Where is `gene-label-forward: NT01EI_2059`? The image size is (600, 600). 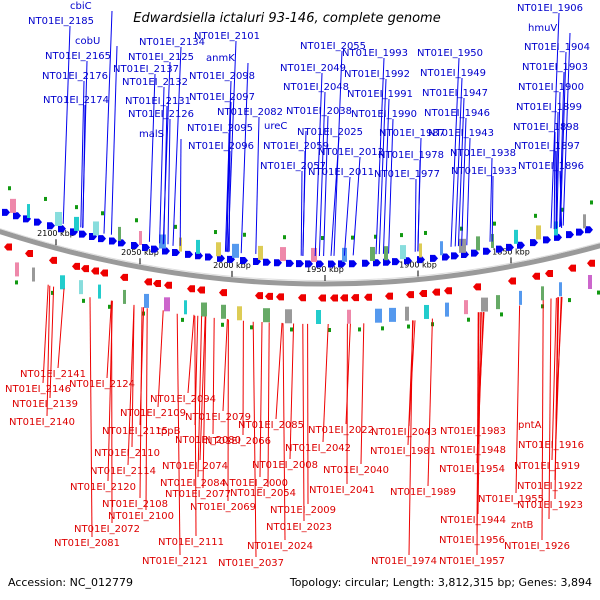
gene-label-forward: NT01EI_2059 is located at coordinates (296, 146).